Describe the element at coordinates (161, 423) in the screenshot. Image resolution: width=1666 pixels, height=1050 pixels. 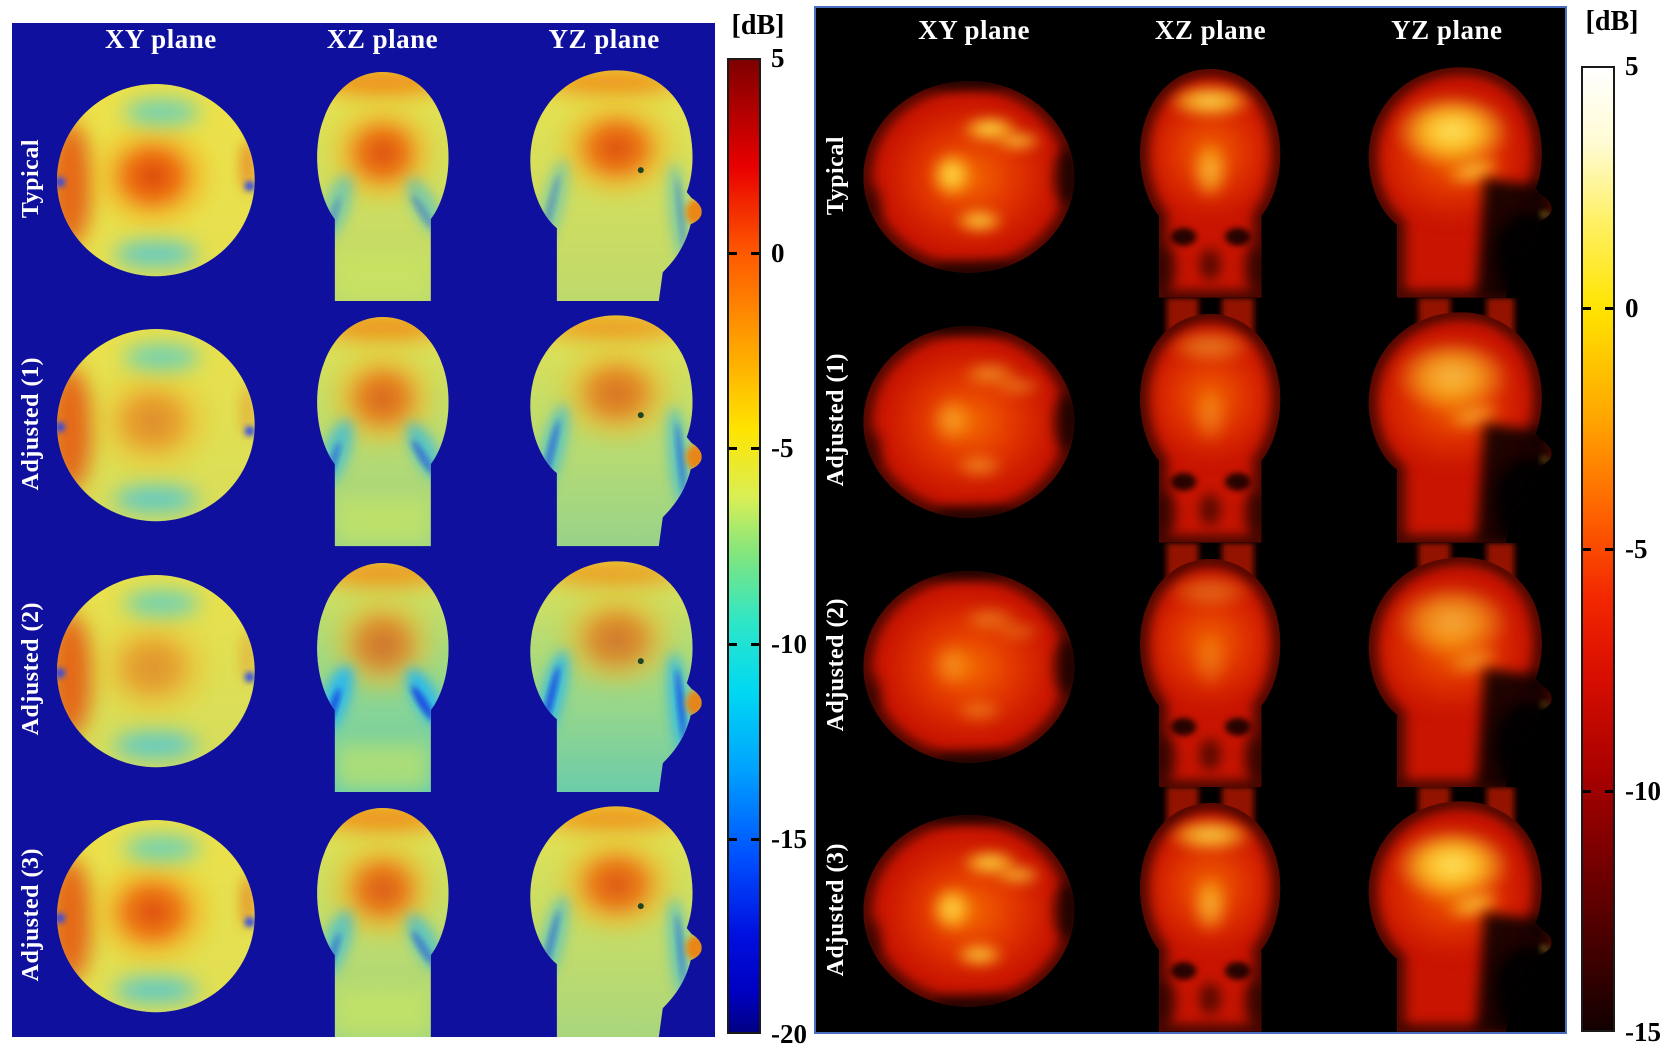
I see `heatmap-cell-left-r2-axial` at that location.